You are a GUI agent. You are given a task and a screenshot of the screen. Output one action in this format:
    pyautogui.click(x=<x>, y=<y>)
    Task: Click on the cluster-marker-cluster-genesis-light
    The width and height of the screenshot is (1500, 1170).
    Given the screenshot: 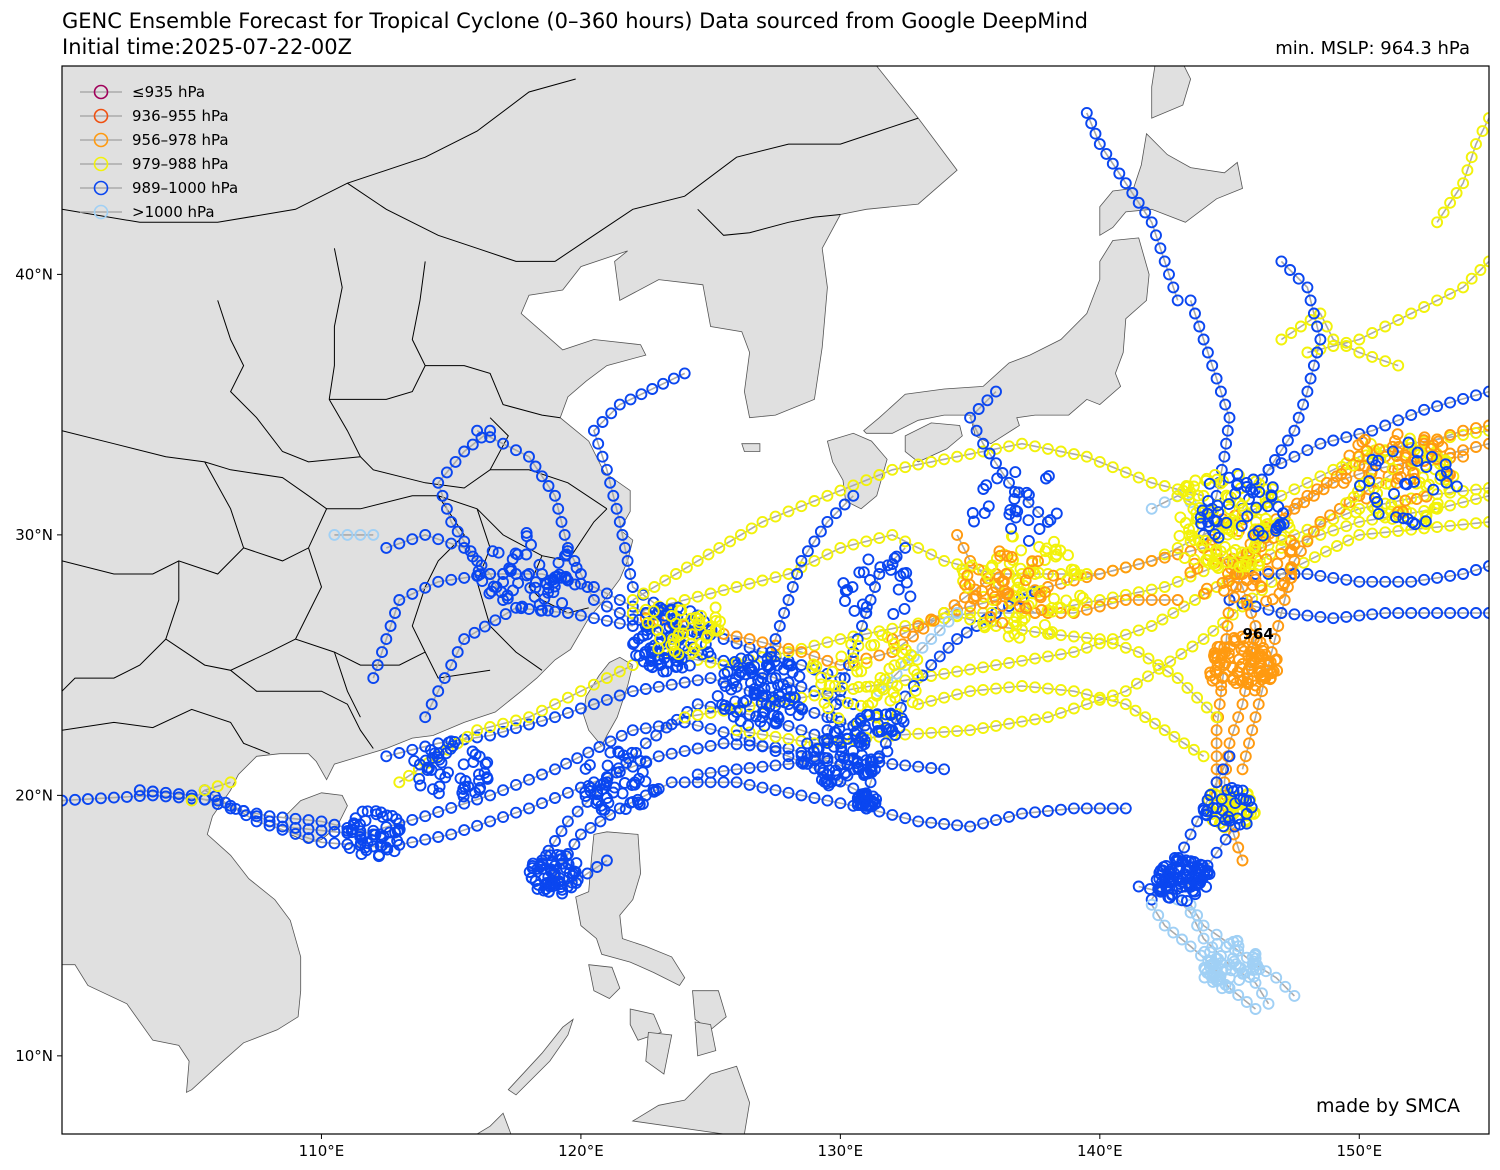 What is the action you would take?
    pyautogui.click(x=1234, y=961)
    